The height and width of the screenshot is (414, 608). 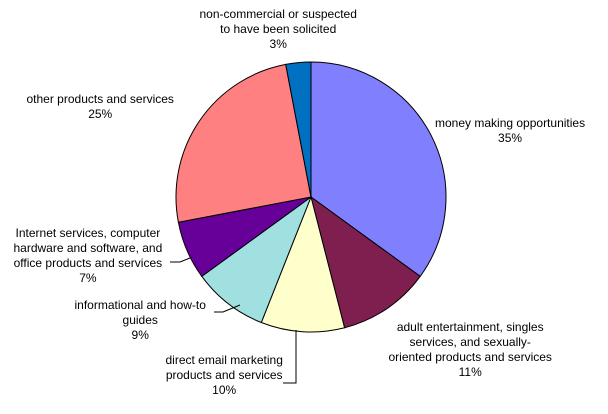 What do you see at coordinates (100, 99) in the screenshot?
I see `slice-label-text: other products and services` at bounding box center [100, 99].